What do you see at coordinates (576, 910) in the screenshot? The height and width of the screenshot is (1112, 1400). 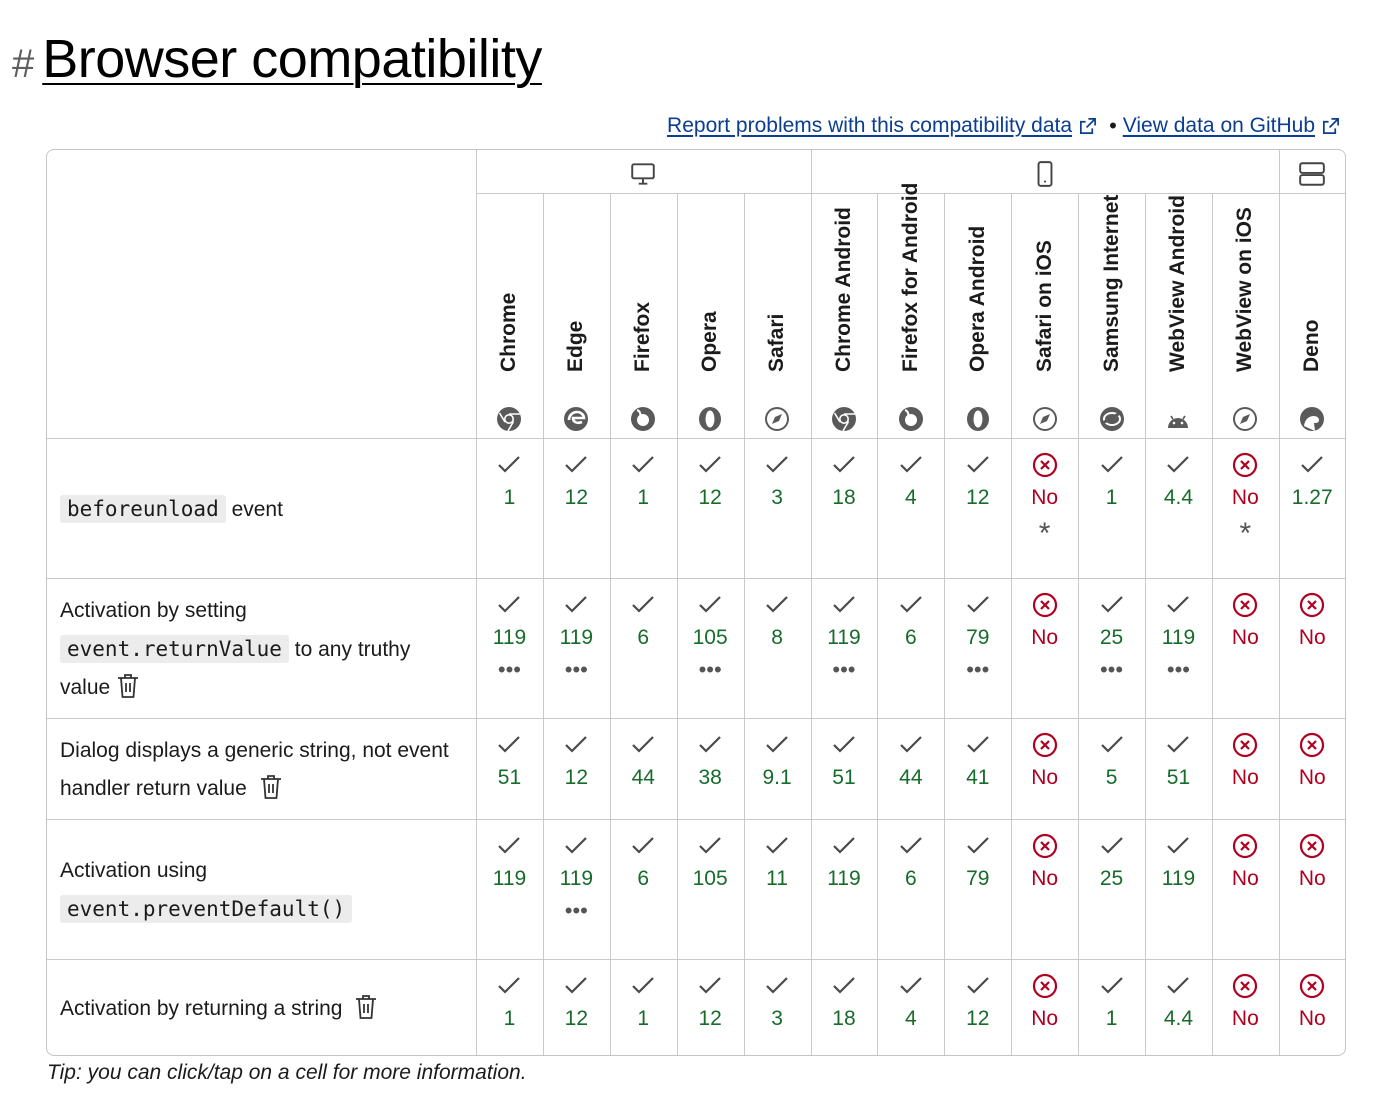 I see `more-notes-icon: •••` at bounding box center [576, 910].